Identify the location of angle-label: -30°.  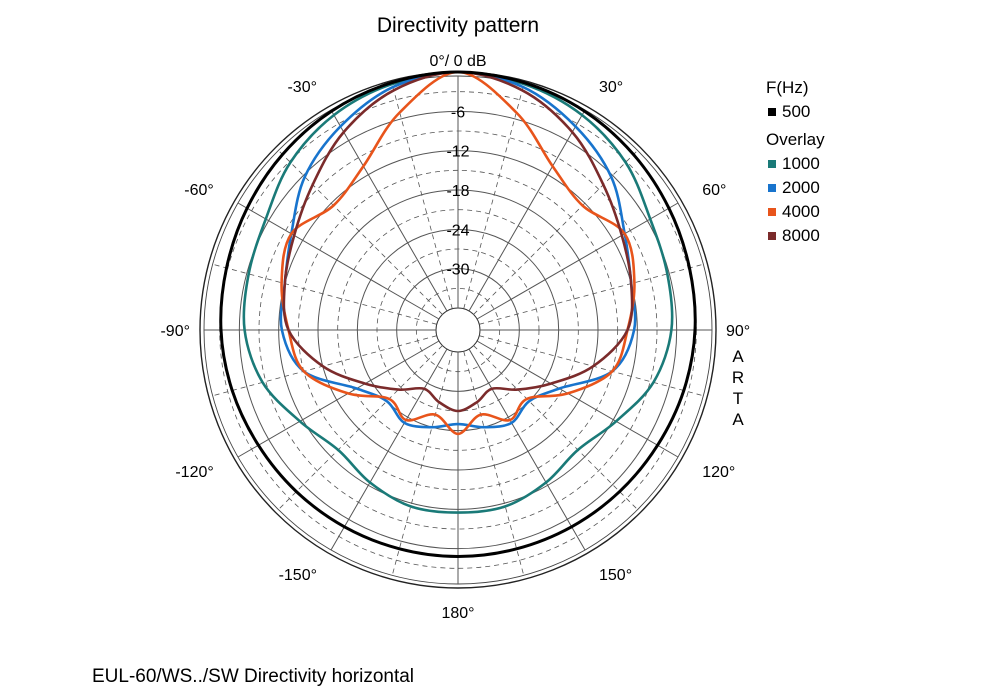
(302, 87).